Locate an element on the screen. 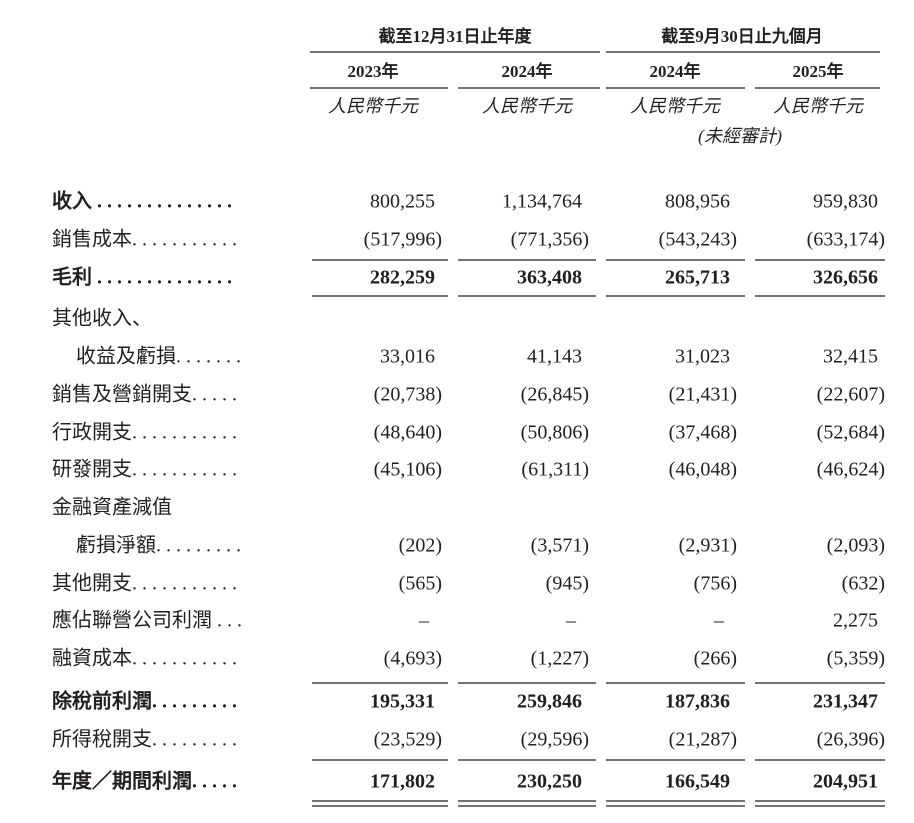 Image resolution: width=914 pixels, height=823 pixels. row-label: 融資成本. . . . . . . . . . . is located at coordinates (144, 658).